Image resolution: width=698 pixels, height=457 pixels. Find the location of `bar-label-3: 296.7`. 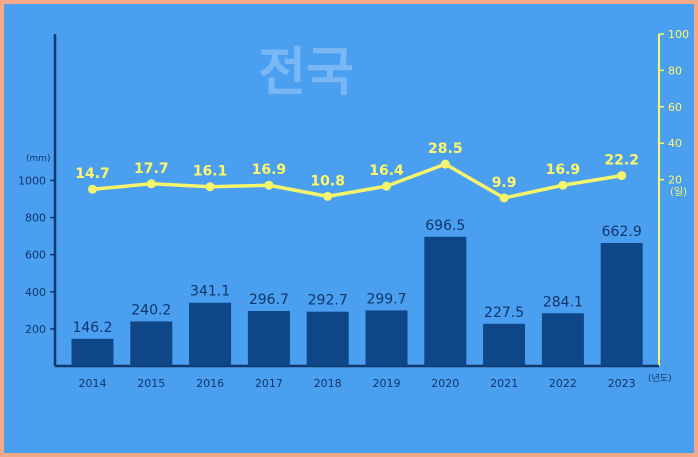

bar-label-3: 296.7 is located at coordinates (269, 300).